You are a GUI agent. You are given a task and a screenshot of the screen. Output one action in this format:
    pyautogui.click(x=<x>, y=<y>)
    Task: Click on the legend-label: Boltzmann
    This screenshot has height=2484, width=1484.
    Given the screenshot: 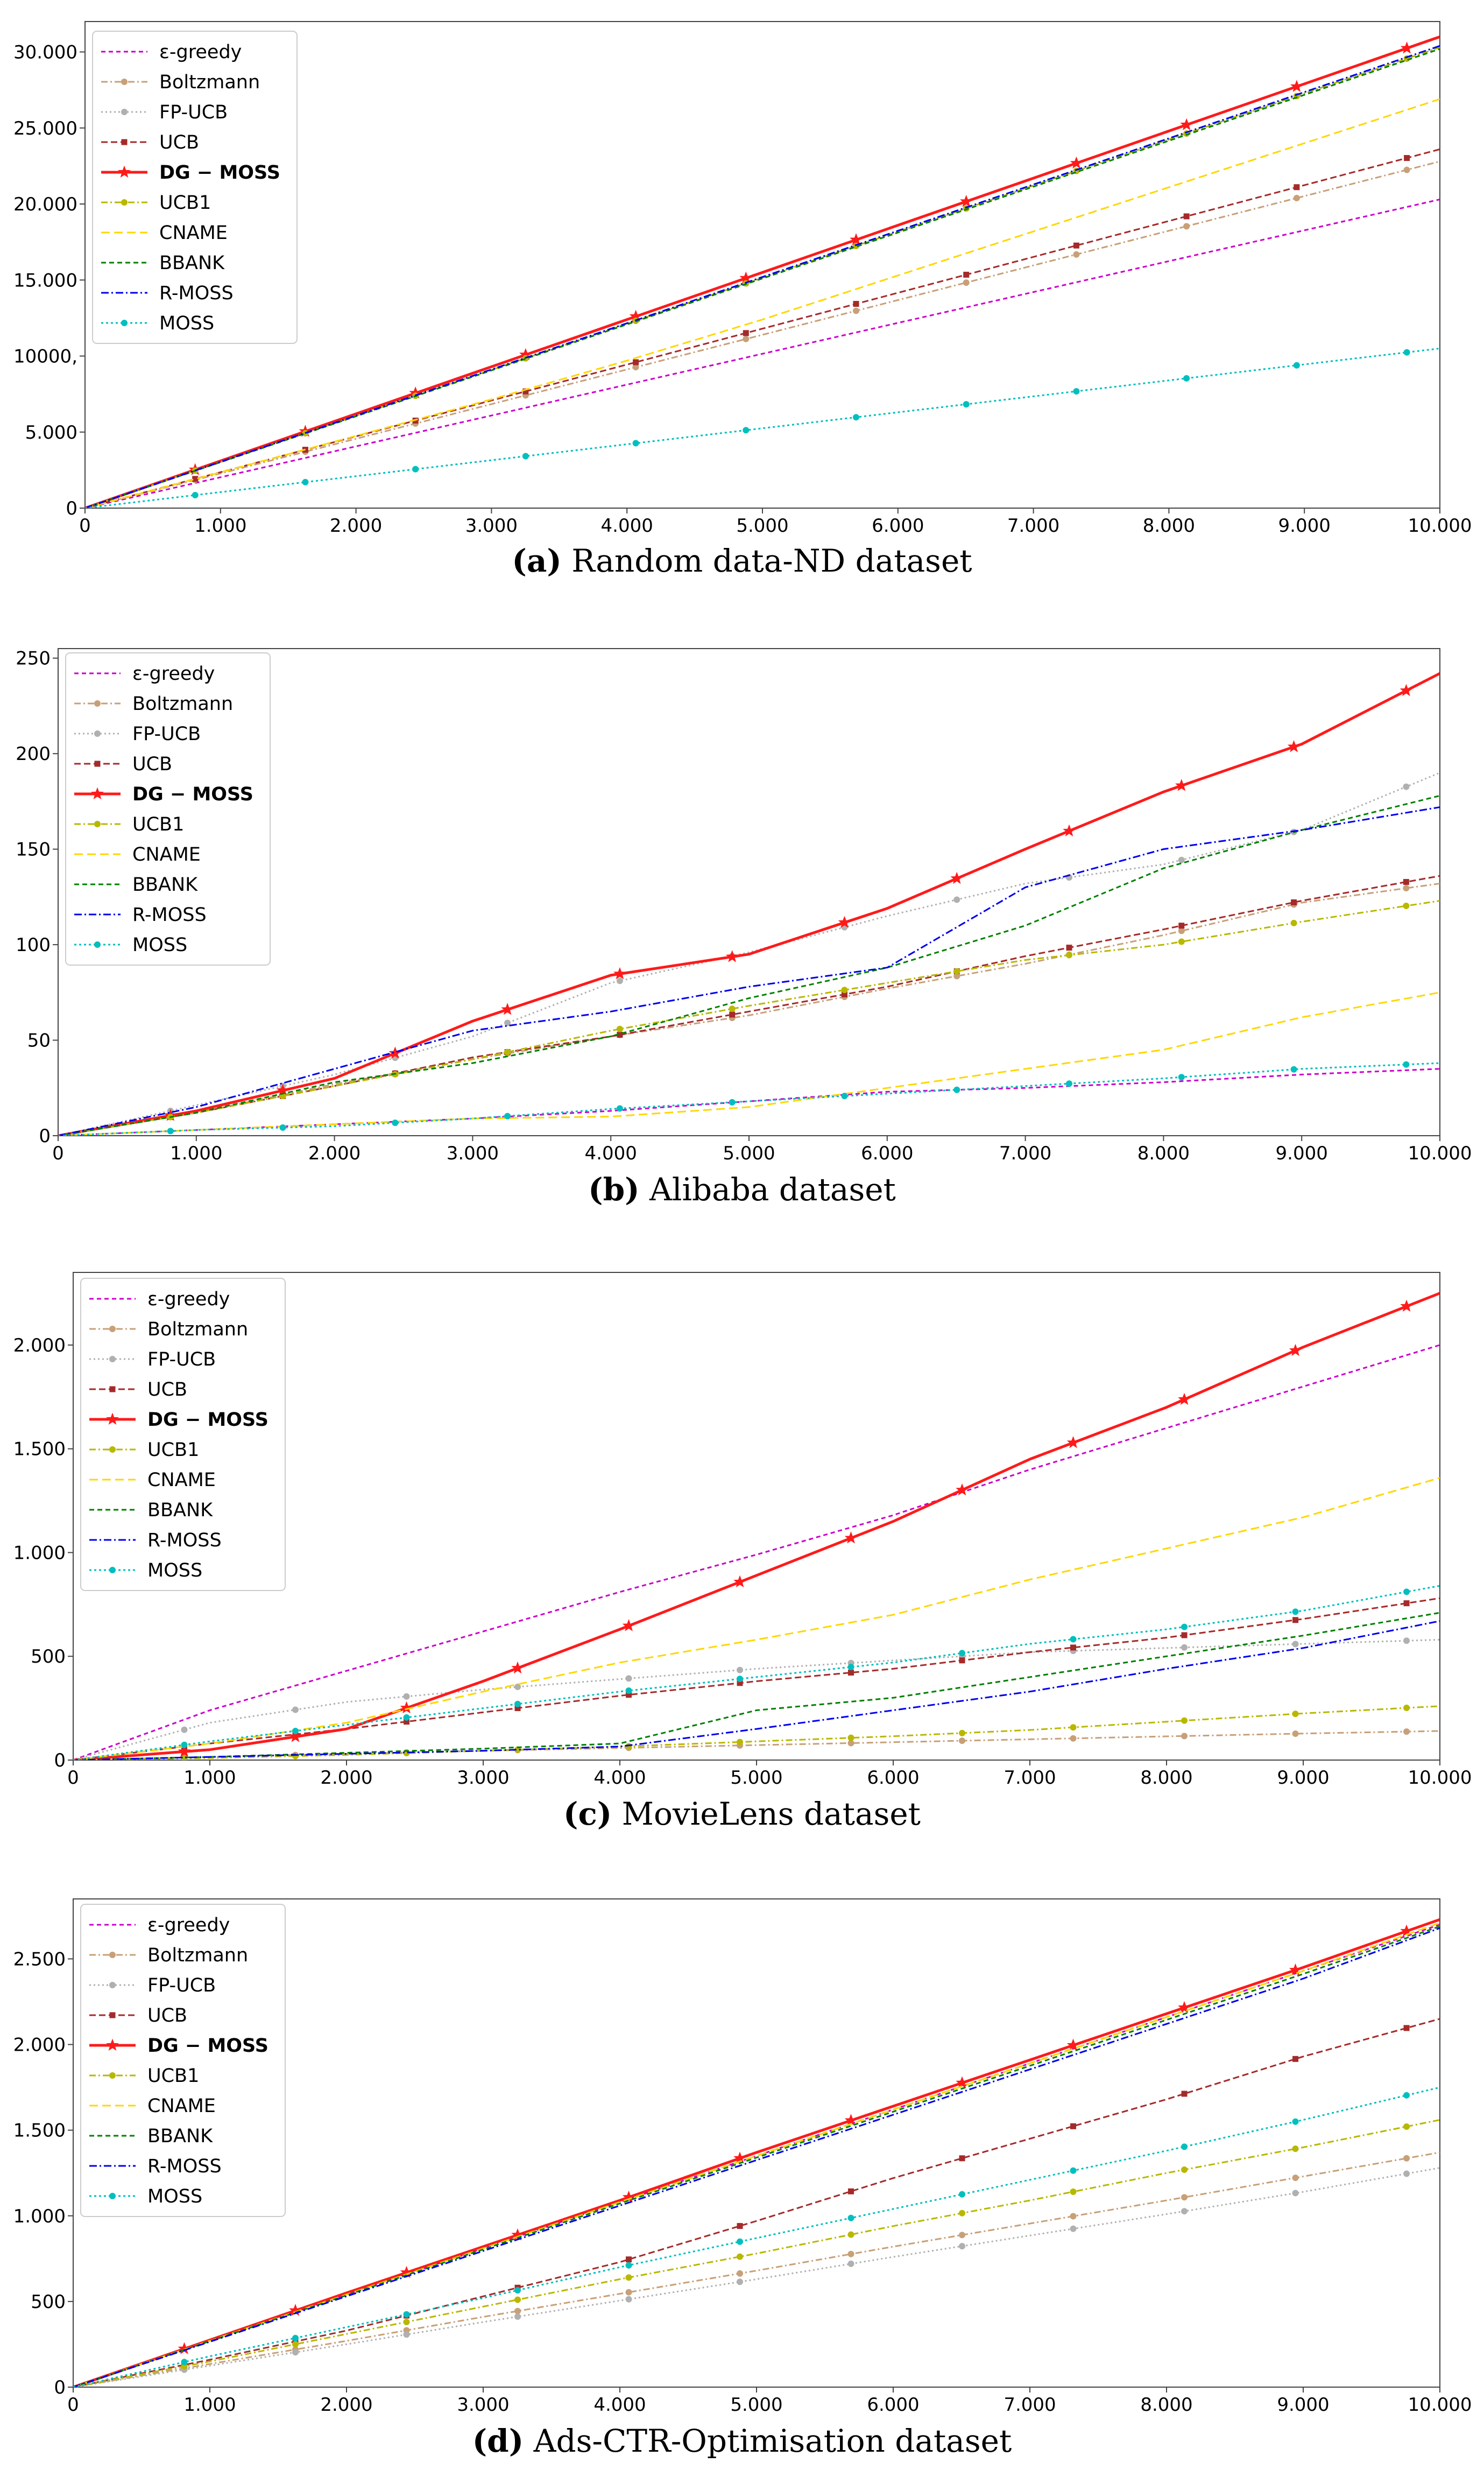 What is the action you would take?
    pyautogui.click(x=197, y=1955)
    